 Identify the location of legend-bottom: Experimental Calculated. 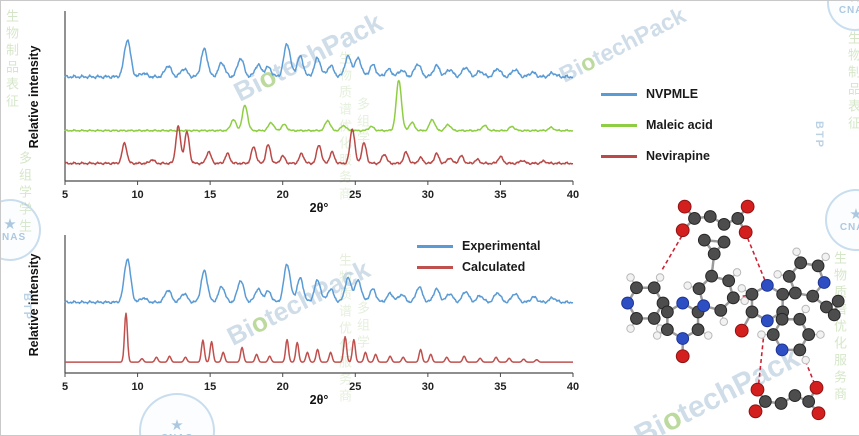
(479, 260).